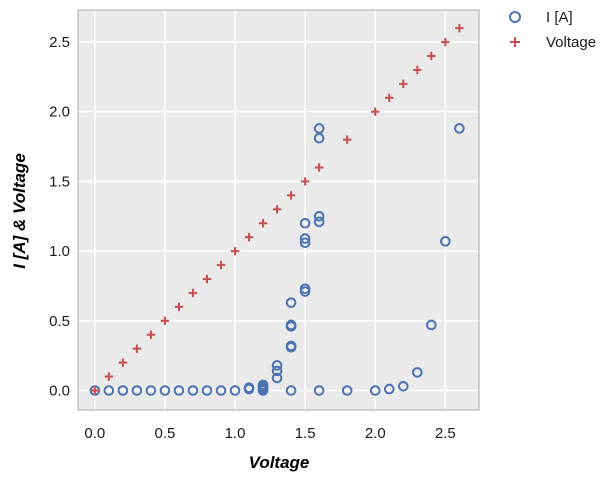  What do you see at coordinates (165, 433) in the screenshot?
I see `x-tick-label: 0.5` at bounding box center [165, 433].